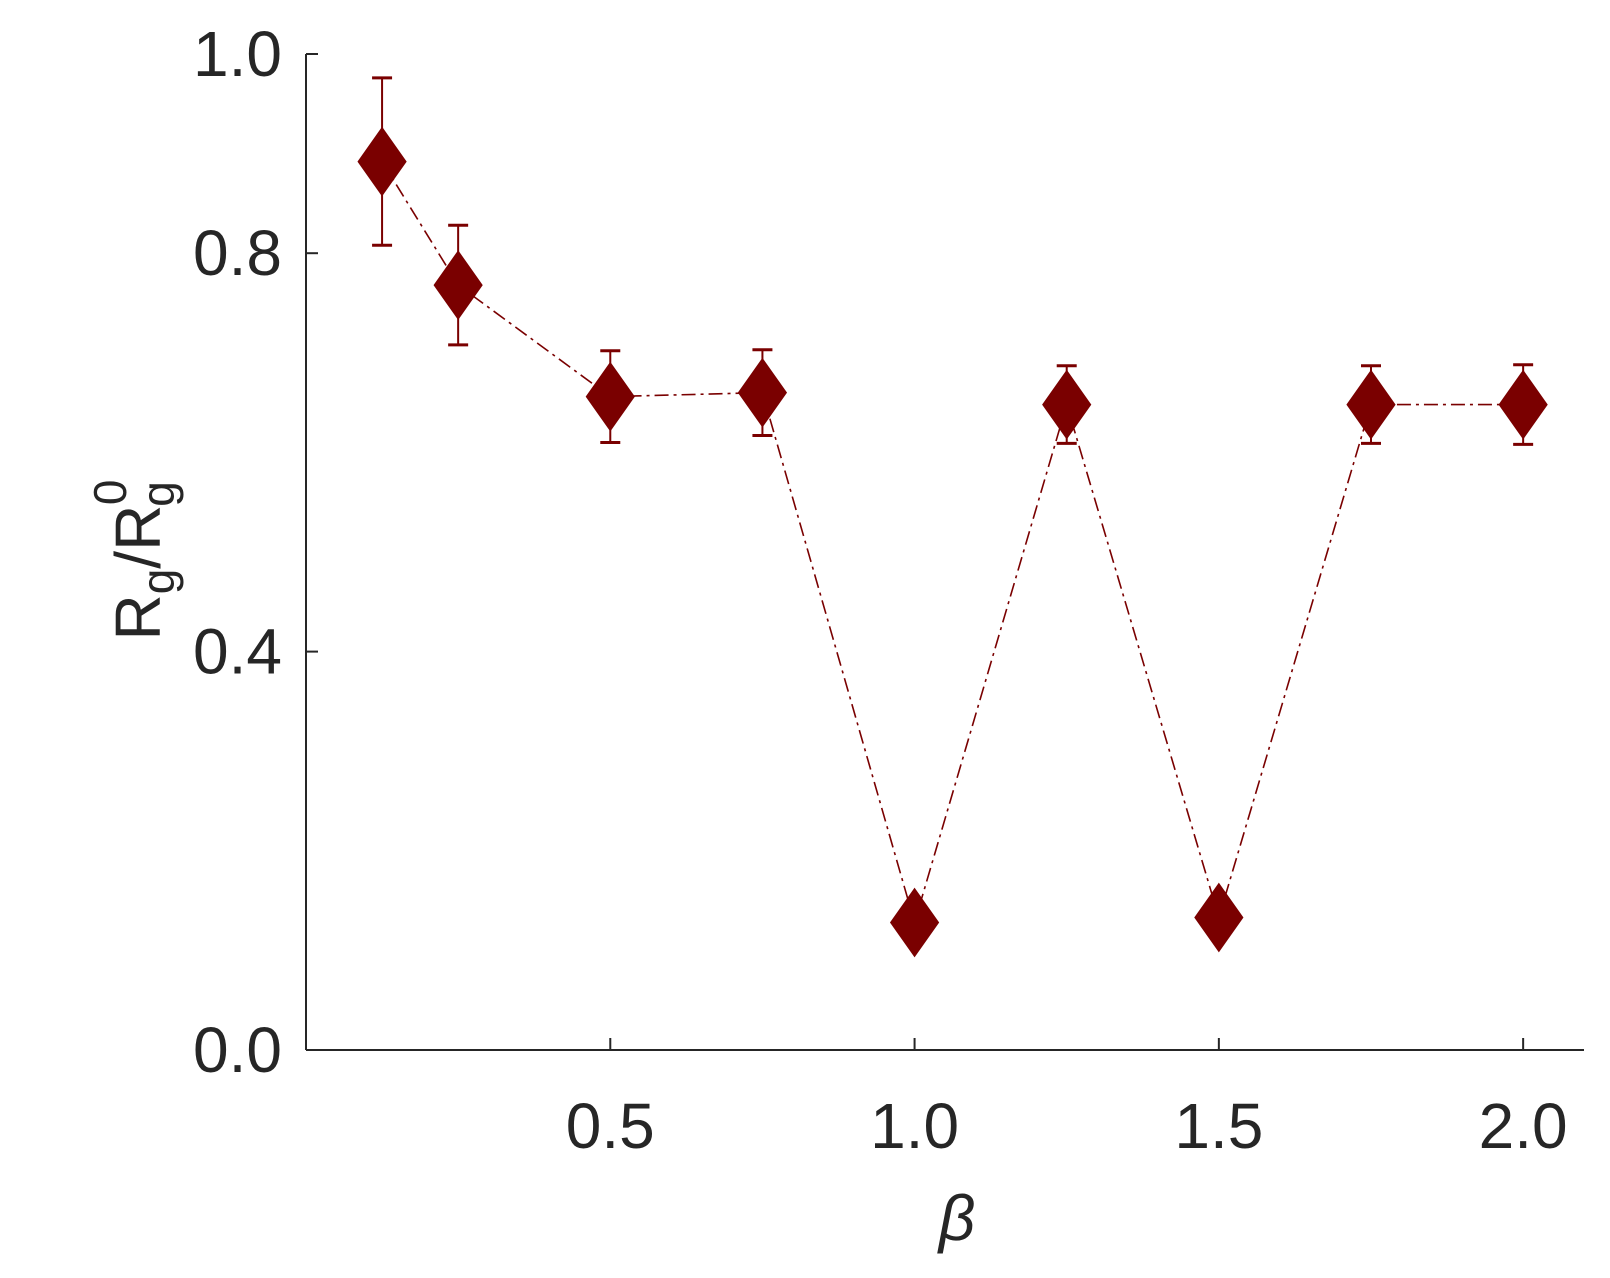 The height and width of the screenshot is (1278, 1610). Describe the element at coordinates (138, 617) in the screenshot. I see `y-axis-title-main: R` at that location.